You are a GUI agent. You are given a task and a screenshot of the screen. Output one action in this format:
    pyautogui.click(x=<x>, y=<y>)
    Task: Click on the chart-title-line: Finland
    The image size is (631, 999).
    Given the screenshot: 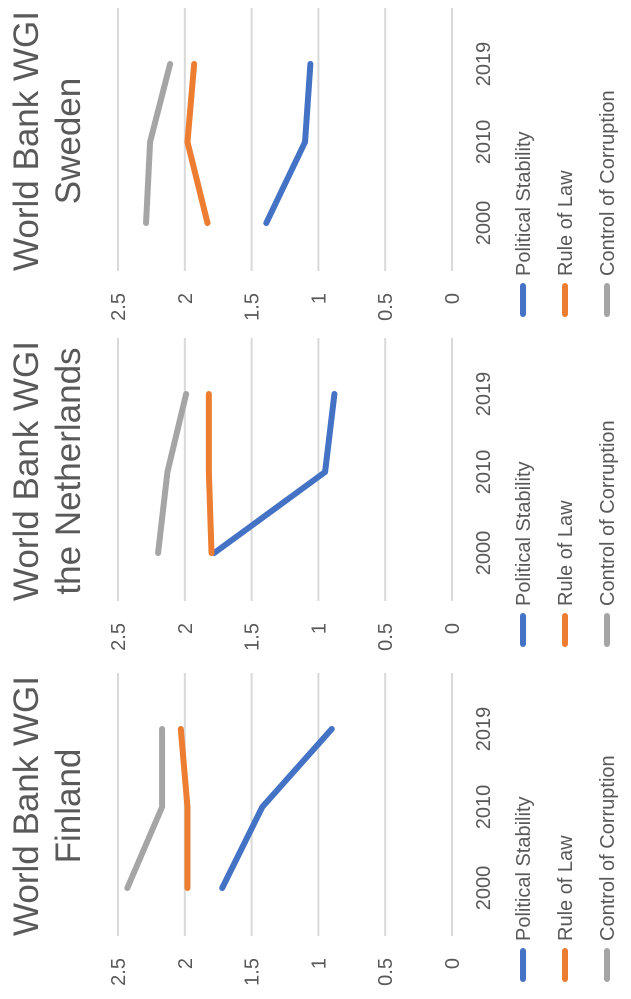 What is the action you would take?
    pyautogui.click(x=68, y=806)
    